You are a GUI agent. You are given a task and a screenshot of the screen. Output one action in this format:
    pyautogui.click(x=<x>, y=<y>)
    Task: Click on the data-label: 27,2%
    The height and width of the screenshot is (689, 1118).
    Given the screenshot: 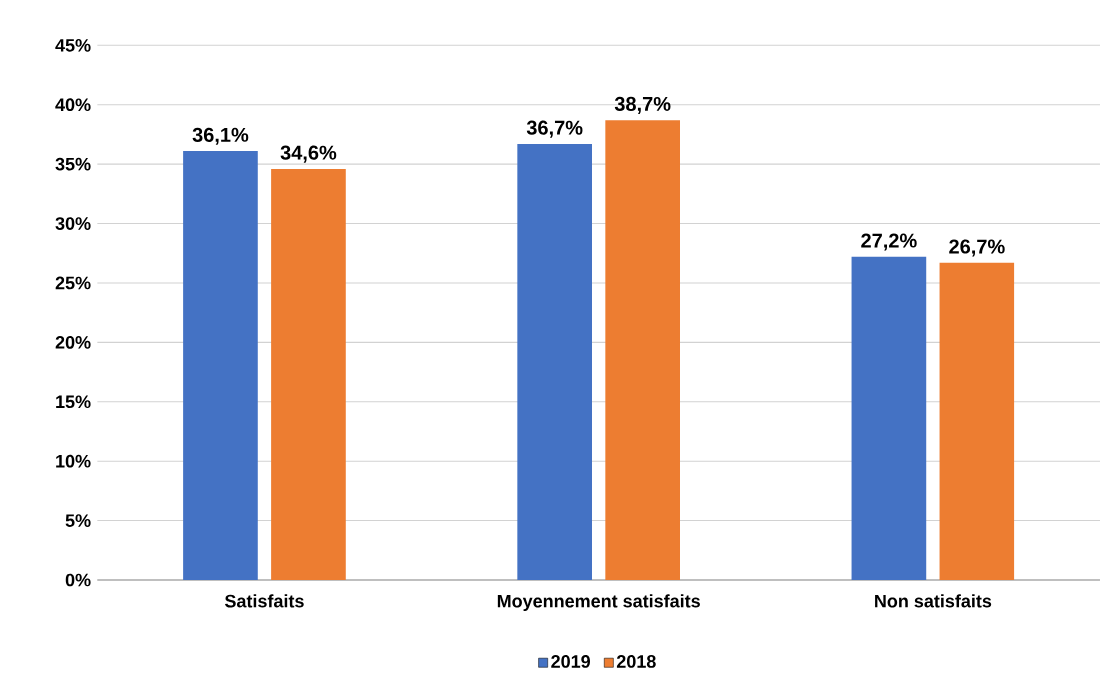 What is the action you would take?
    pyautogui.click(x=889, y=242)
    